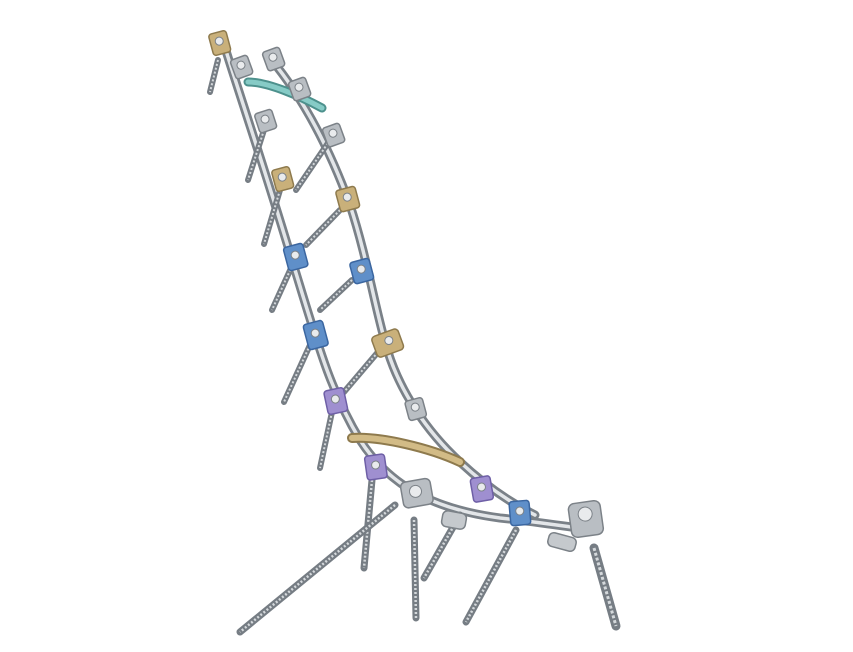  I want to click on crosslink-gold-face, so click(406, 449).